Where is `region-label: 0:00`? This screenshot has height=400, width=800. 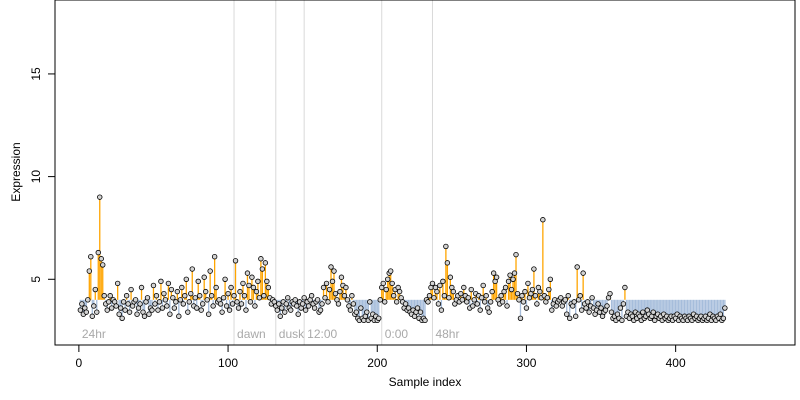 region-label: 0:00 is located at coordinates (397, 334).